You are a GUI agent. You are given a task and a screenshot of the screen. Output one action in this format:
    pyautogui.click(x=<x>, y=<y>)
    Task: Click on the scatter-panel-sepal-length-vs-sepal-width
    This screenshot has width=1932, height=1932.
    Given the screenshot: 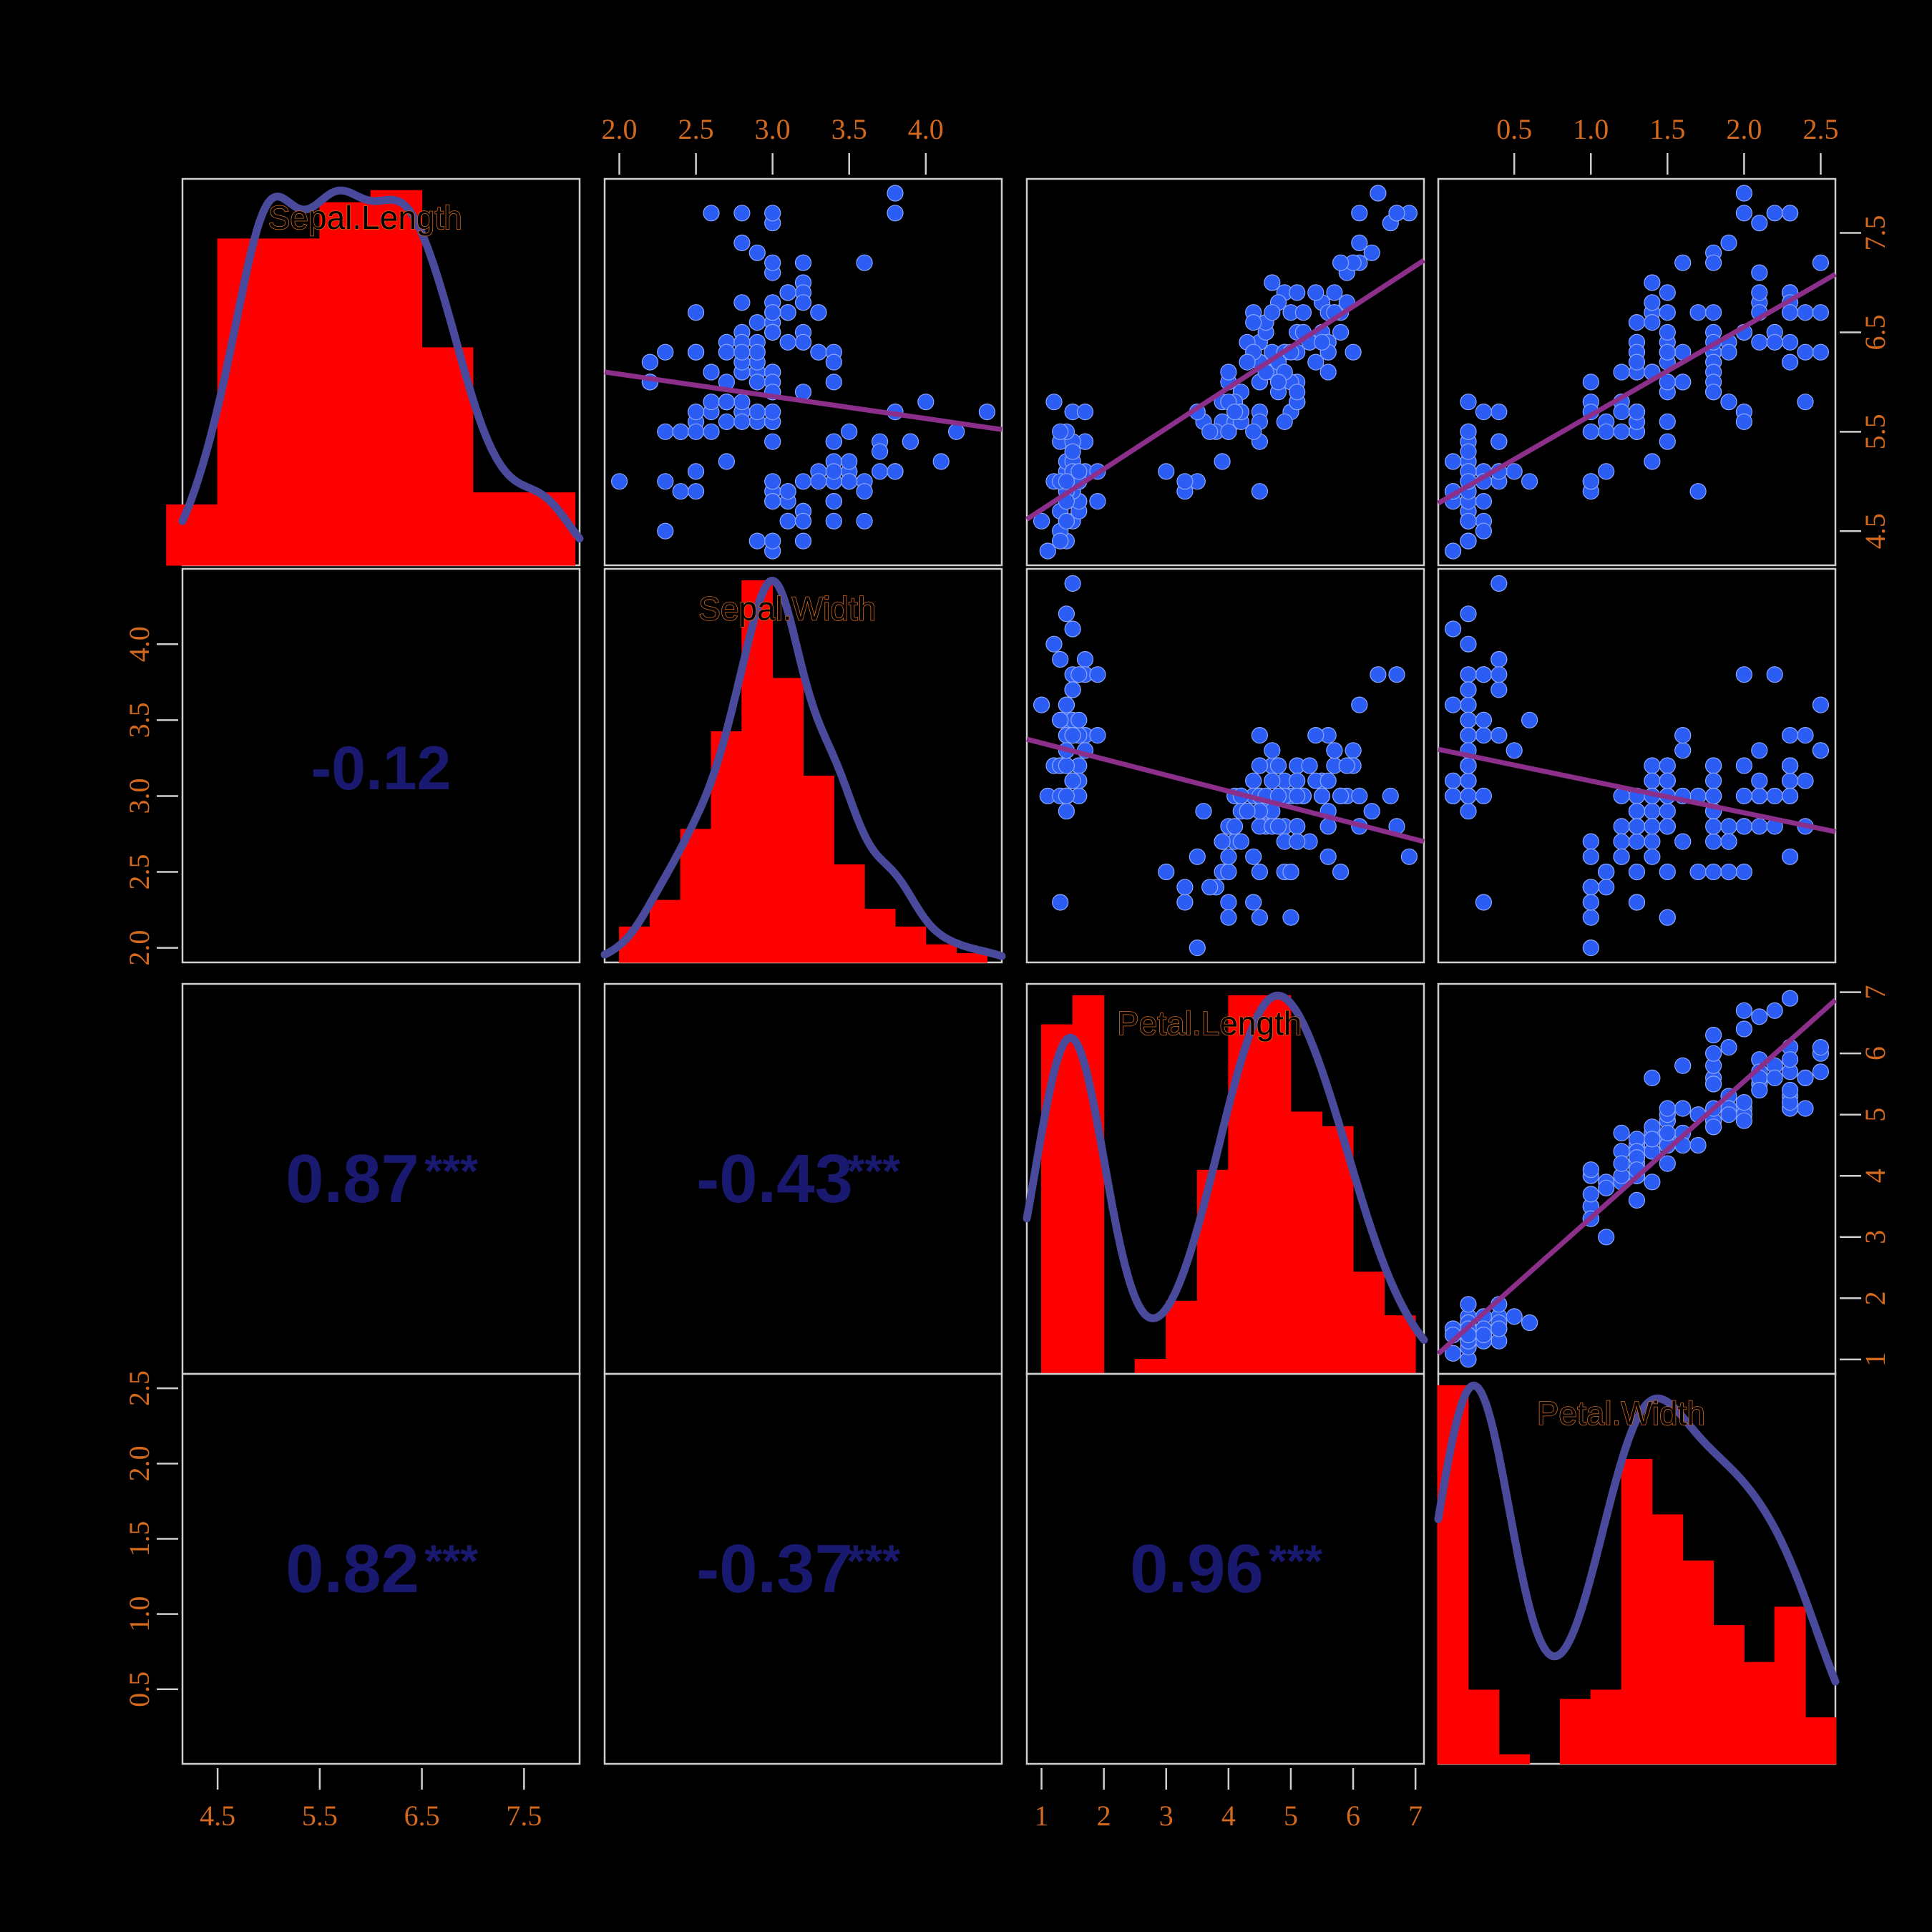 What is the action you would take?
    pyautogui.click(x=803, y=372)
    